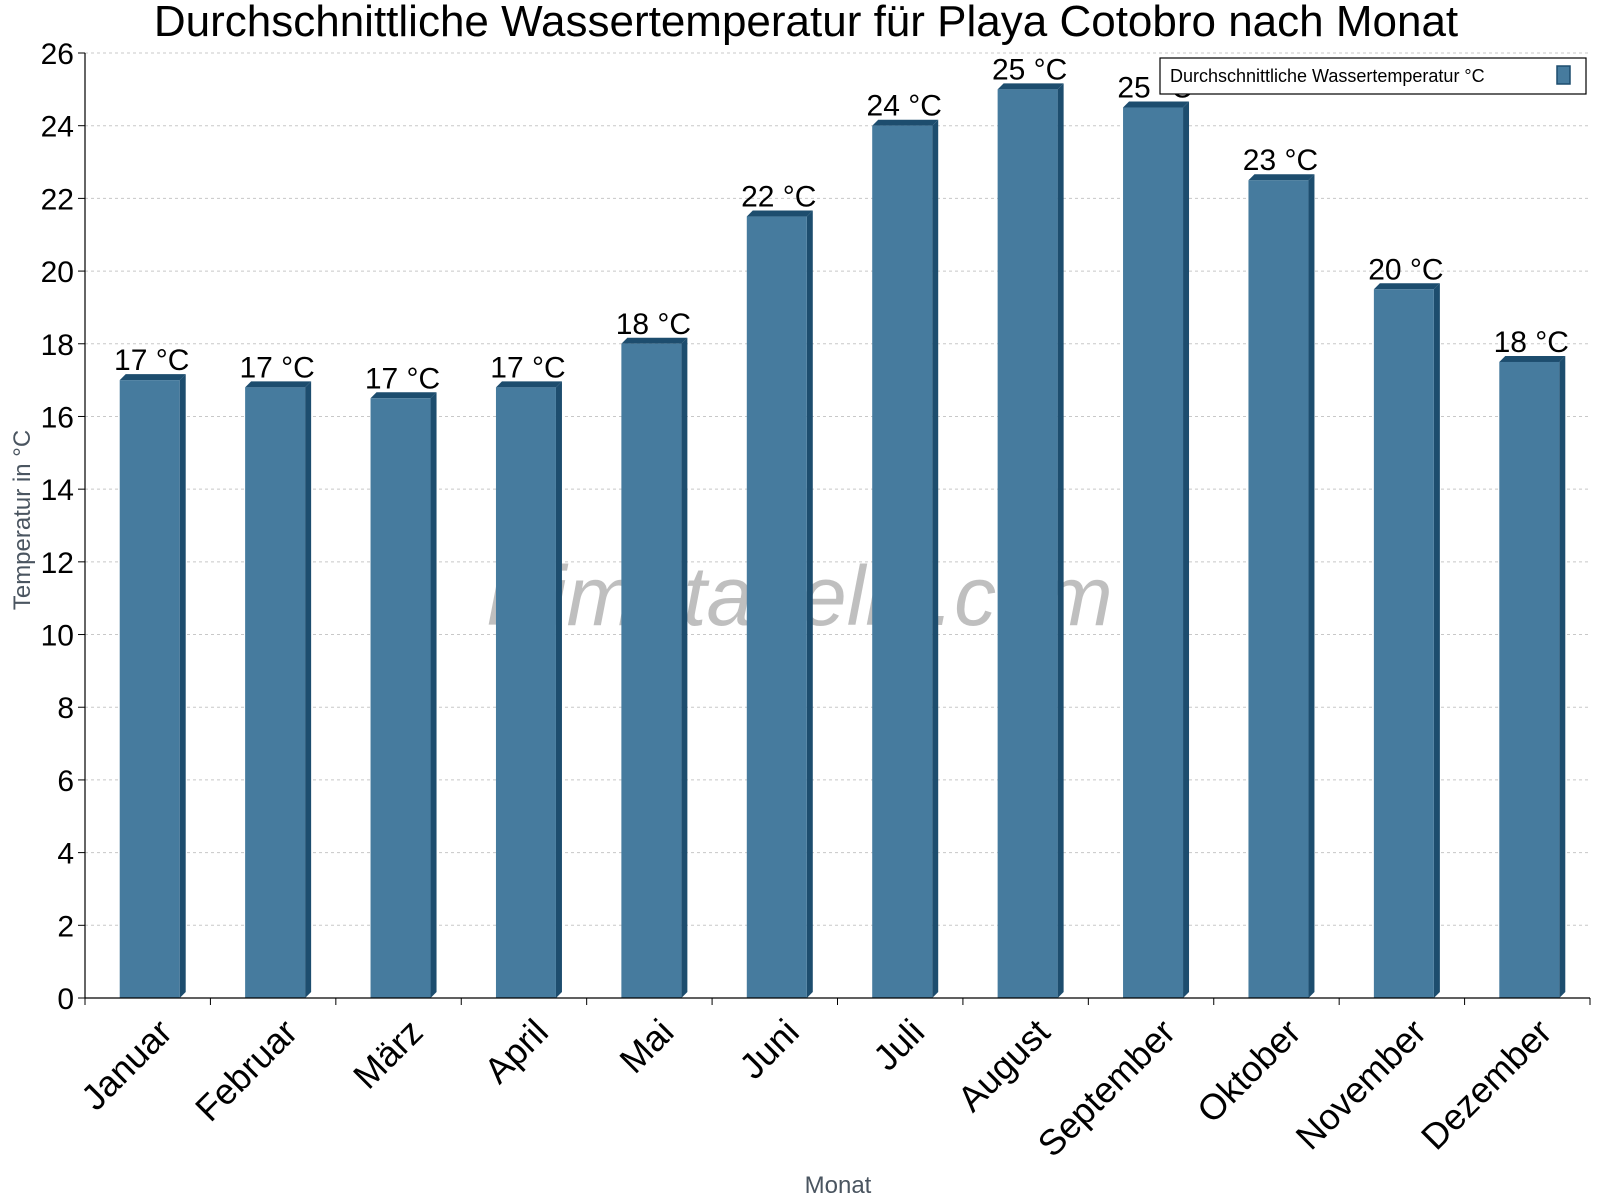 The image size is (1600, 1200). What do you see at coordinates (65, 926) in the screenshot?
I see `y-tick-label: 2` at bounding box center [65, 926].